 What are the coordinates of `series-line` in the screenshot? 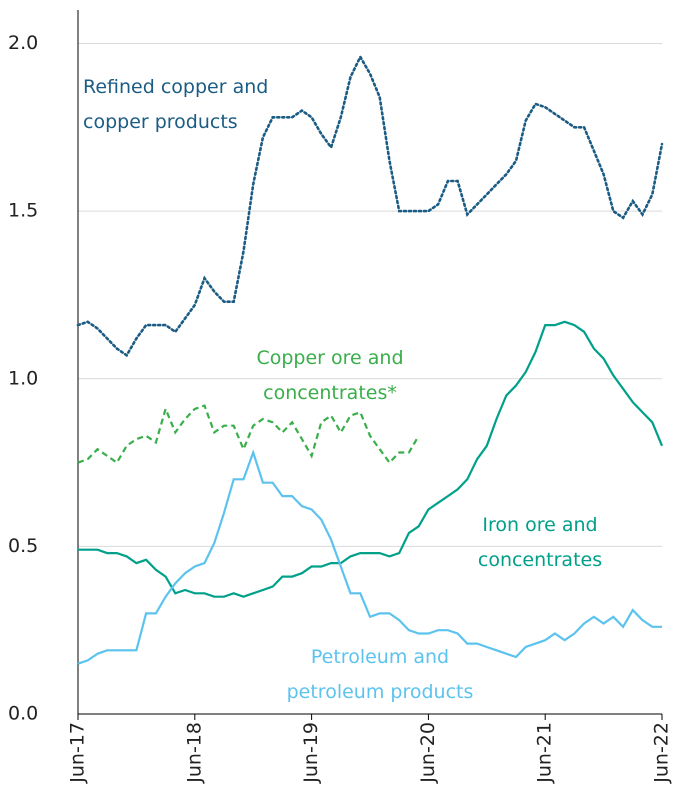 It's located at (248, 434).